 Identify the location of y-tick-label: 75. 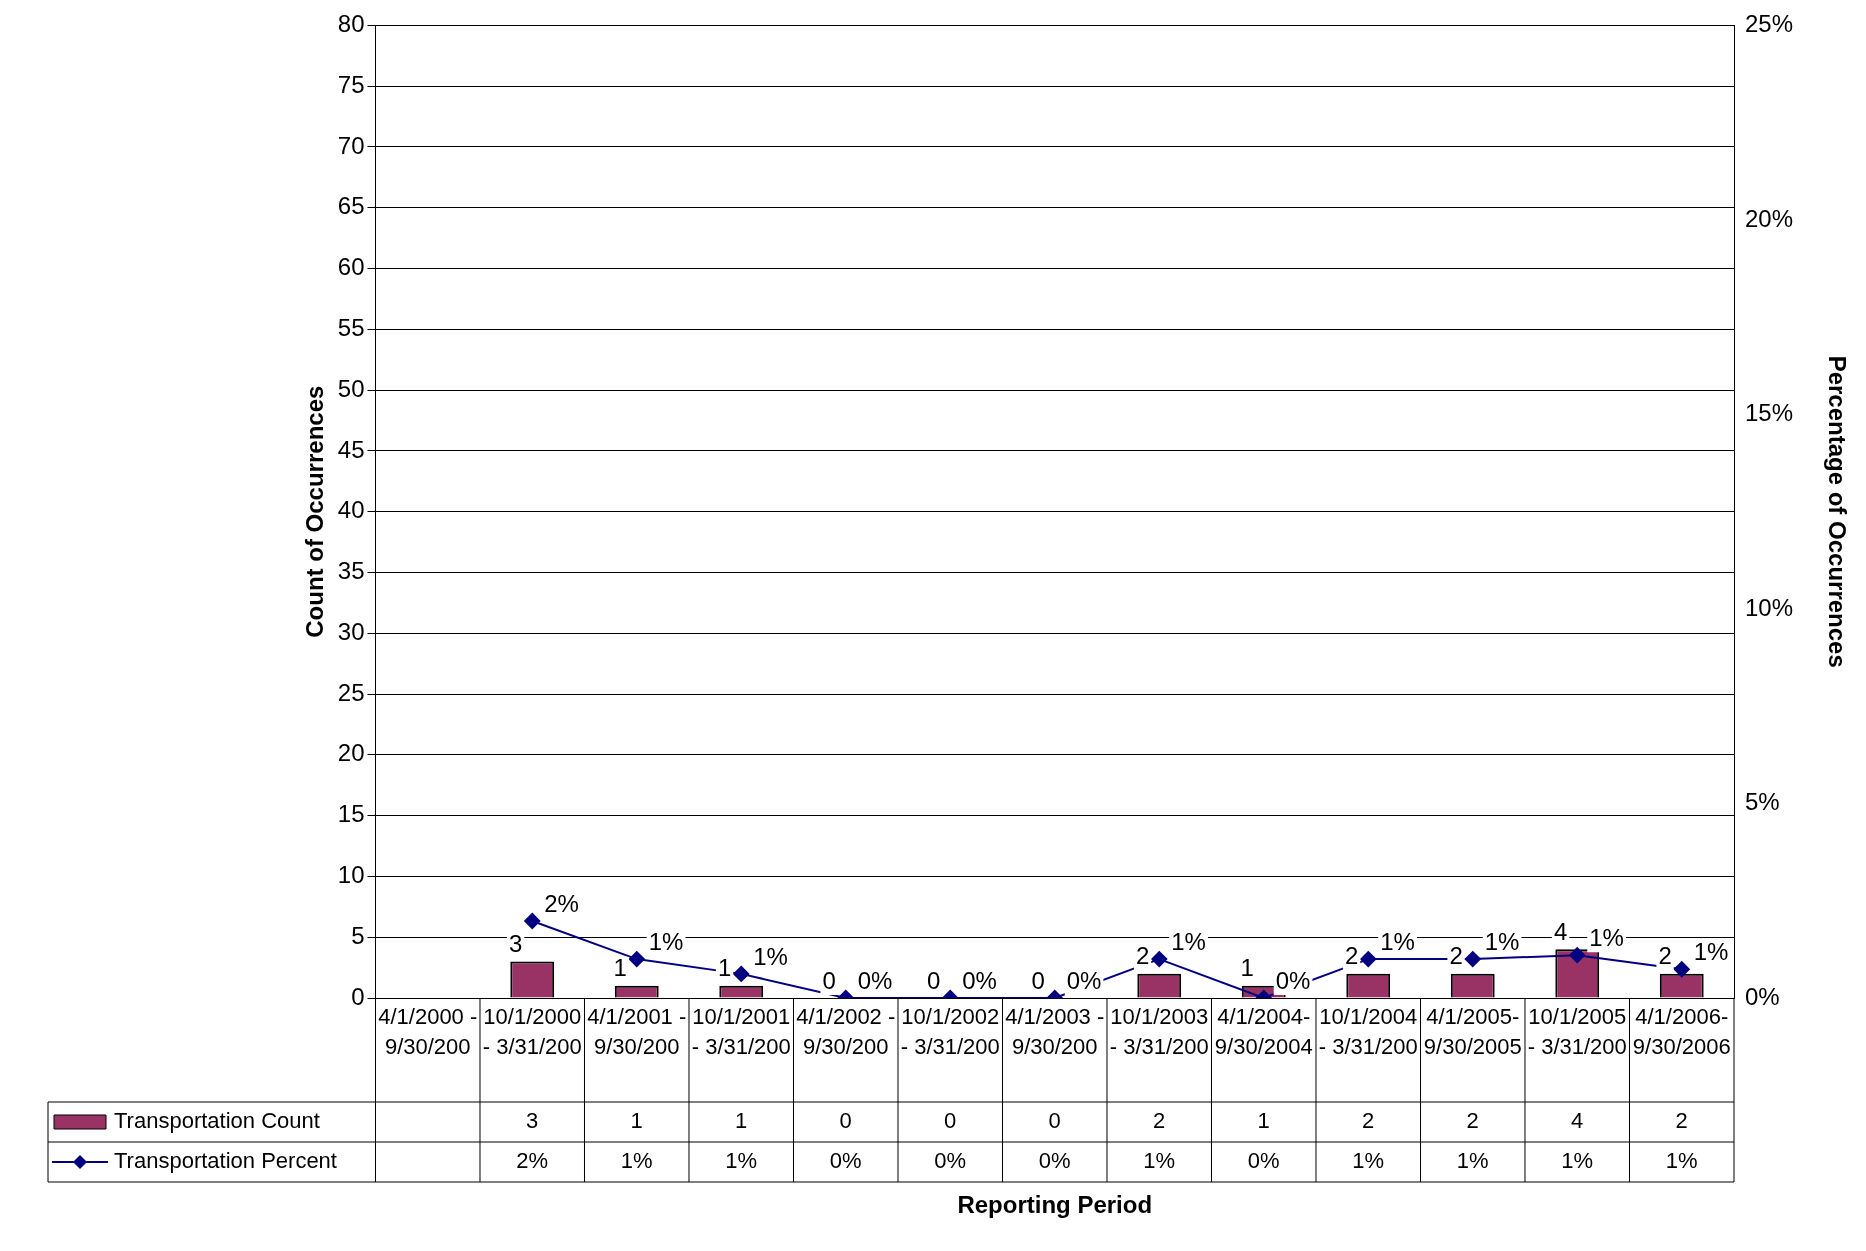
(351, 84).